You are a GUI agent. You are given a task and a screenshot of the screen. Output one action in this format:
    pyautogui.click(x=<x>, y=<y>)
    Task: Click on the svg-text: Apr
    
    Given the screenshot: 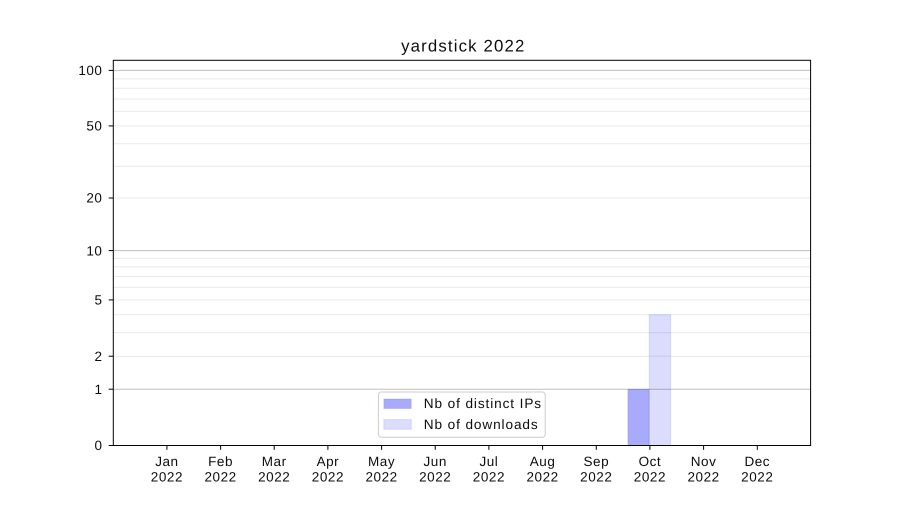 What is the action you would take?
    pyautogui.click(x=328, y=461)
    